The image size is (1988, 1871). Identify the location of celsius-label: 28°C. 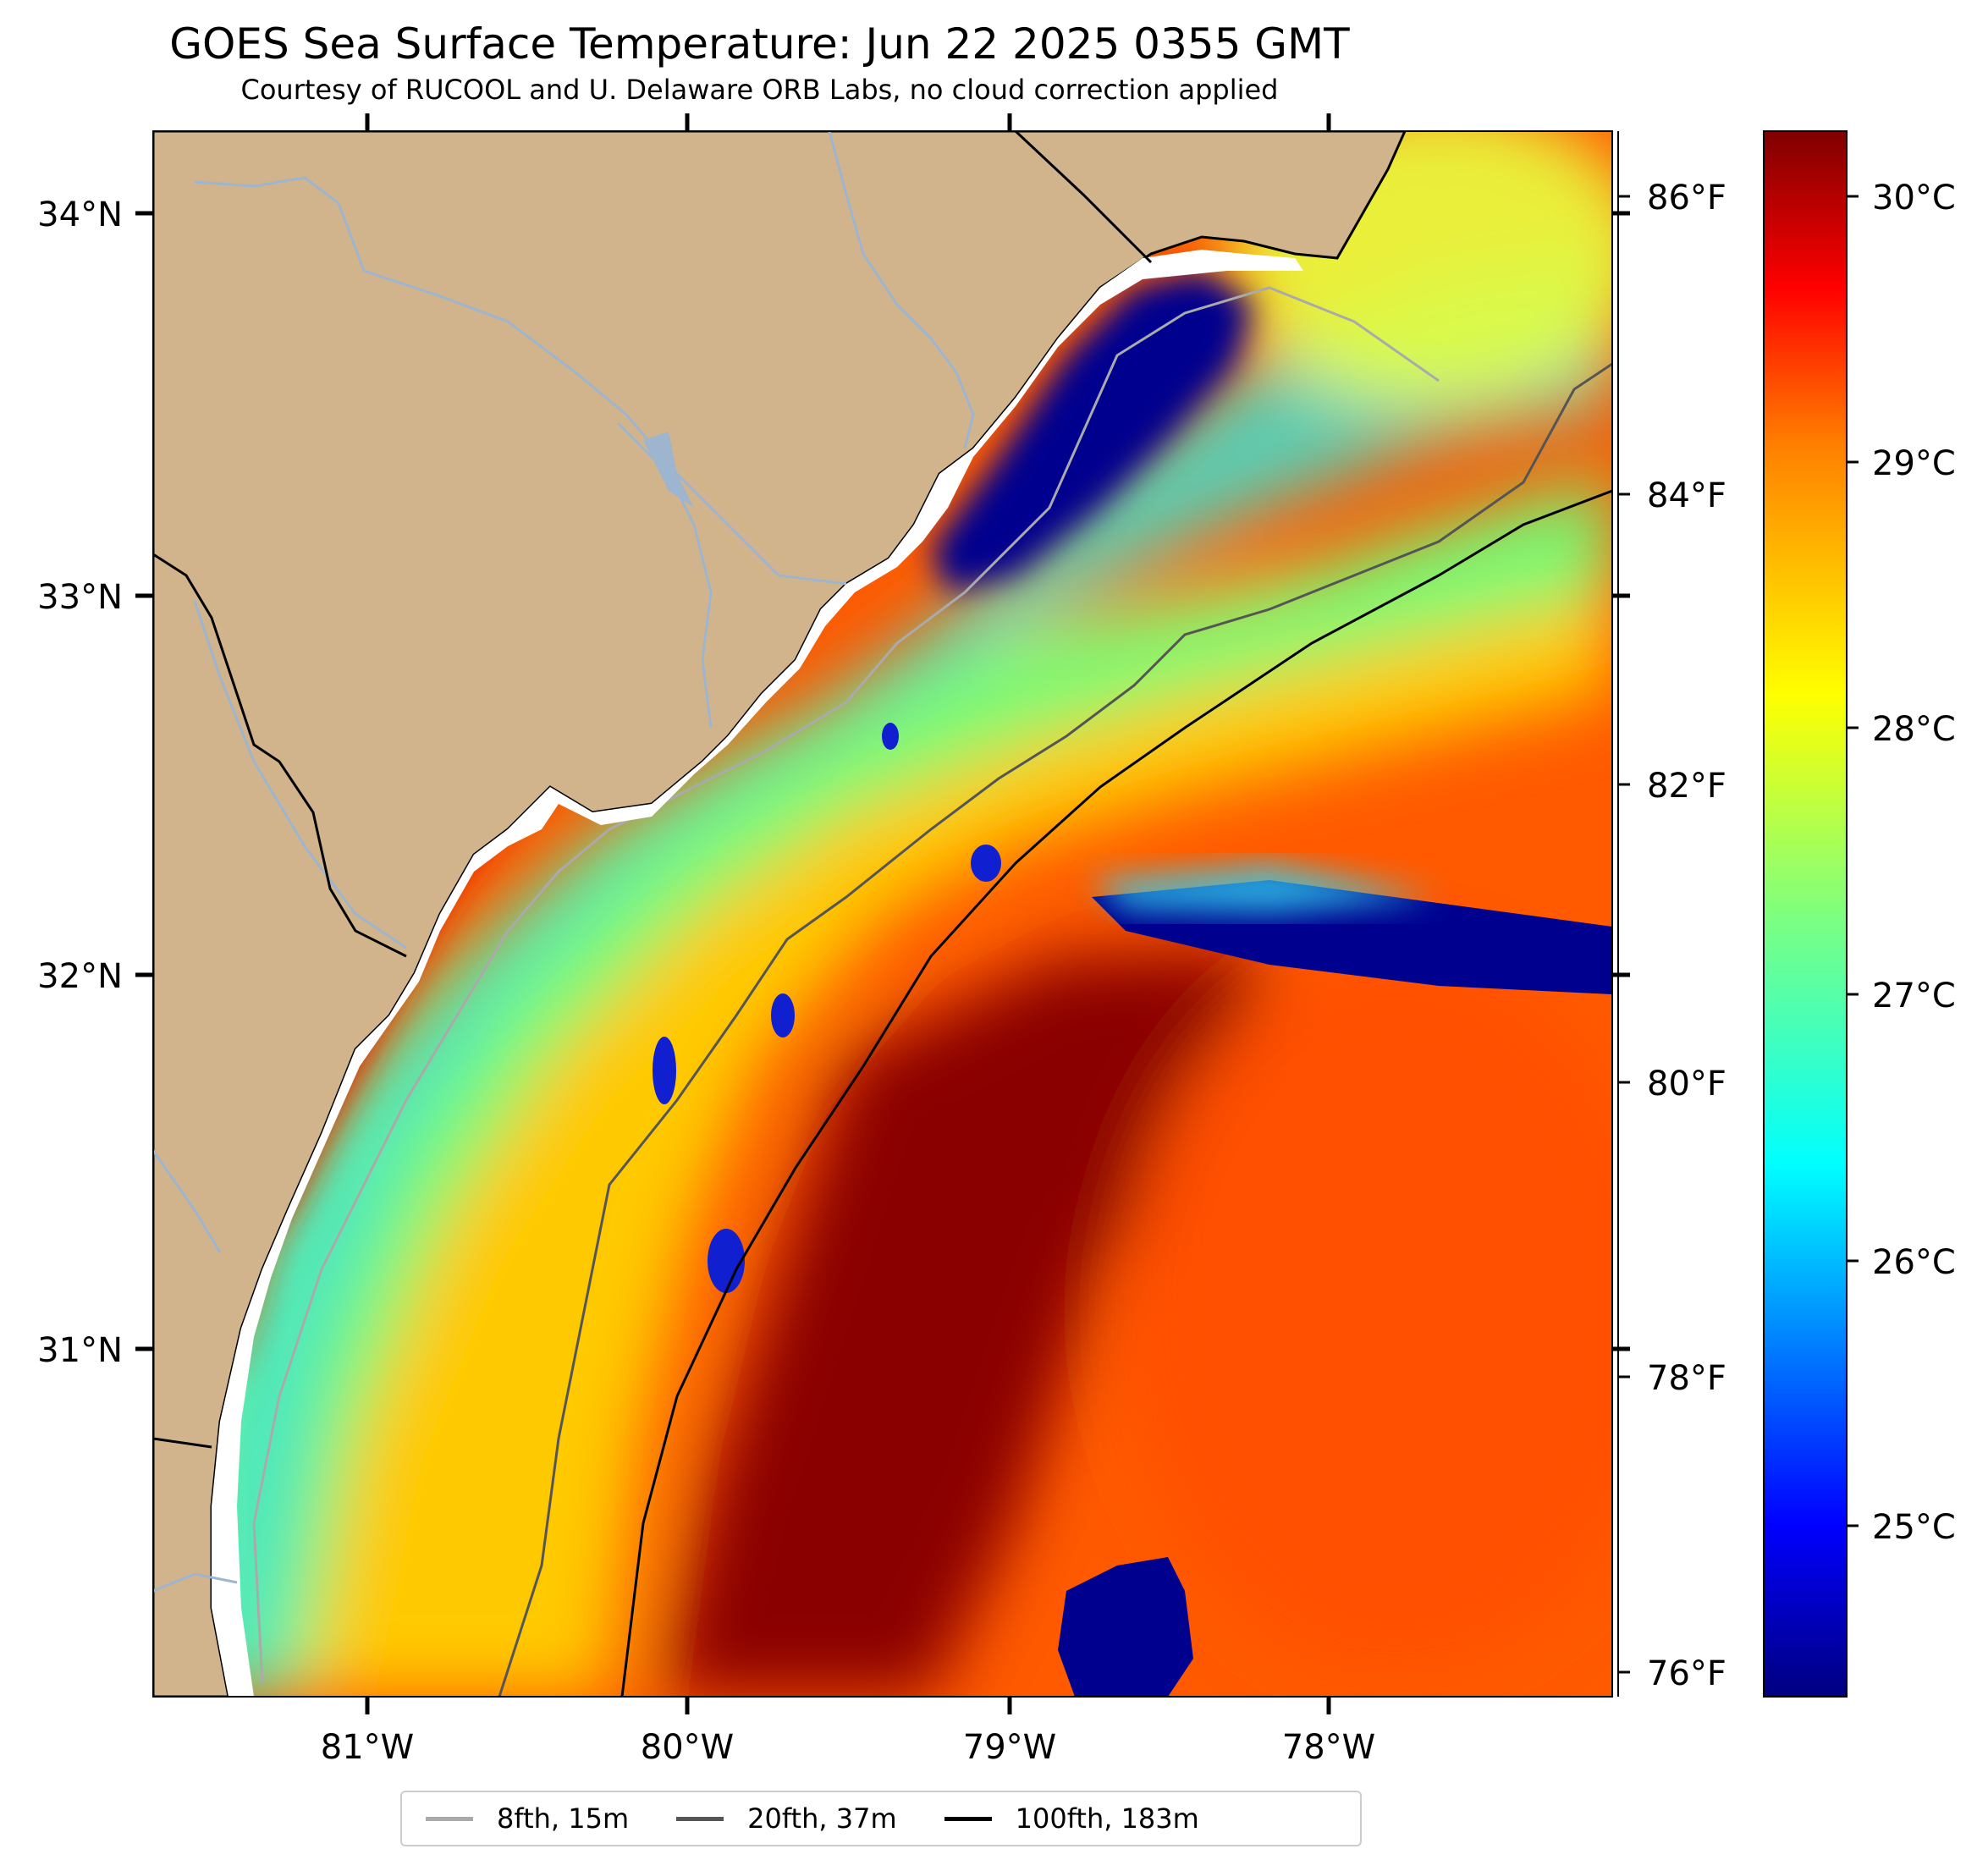
(1914, 729).